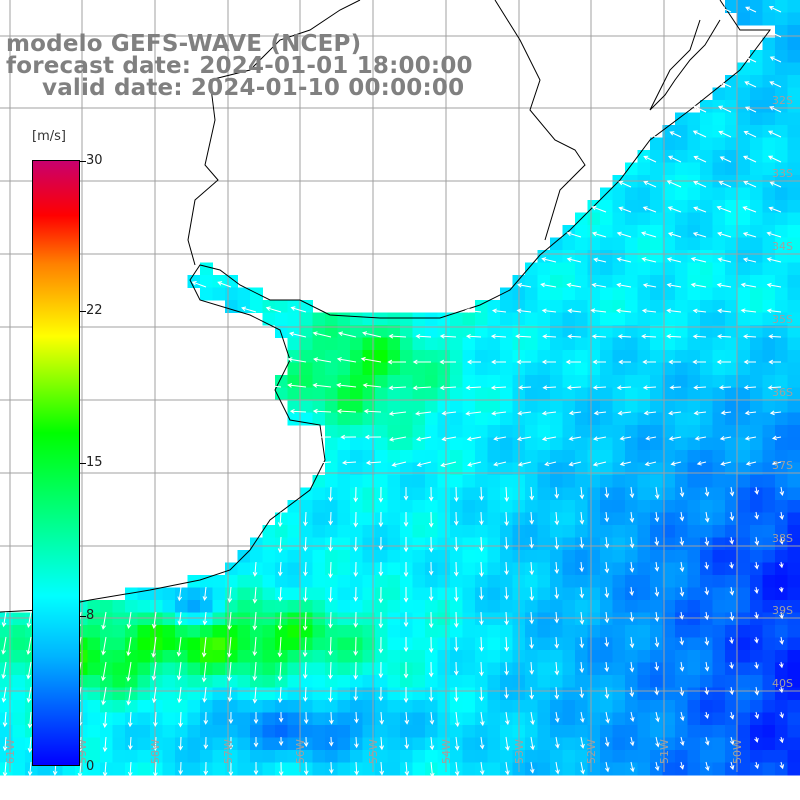  What do you see at coordinates (239, 66) in the screenshot?
I see `forecast-date: forecast date: 2024-01-01 18:00:00` at bounding box center [239, 66].